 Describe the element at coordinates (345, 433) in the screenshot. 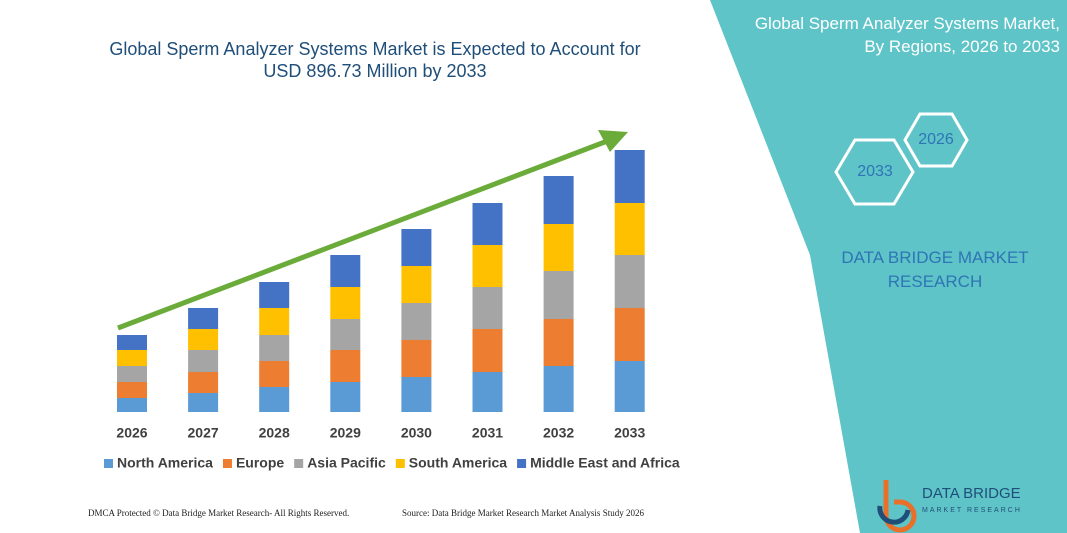

I see `x-tick-label: 2029` at that location.